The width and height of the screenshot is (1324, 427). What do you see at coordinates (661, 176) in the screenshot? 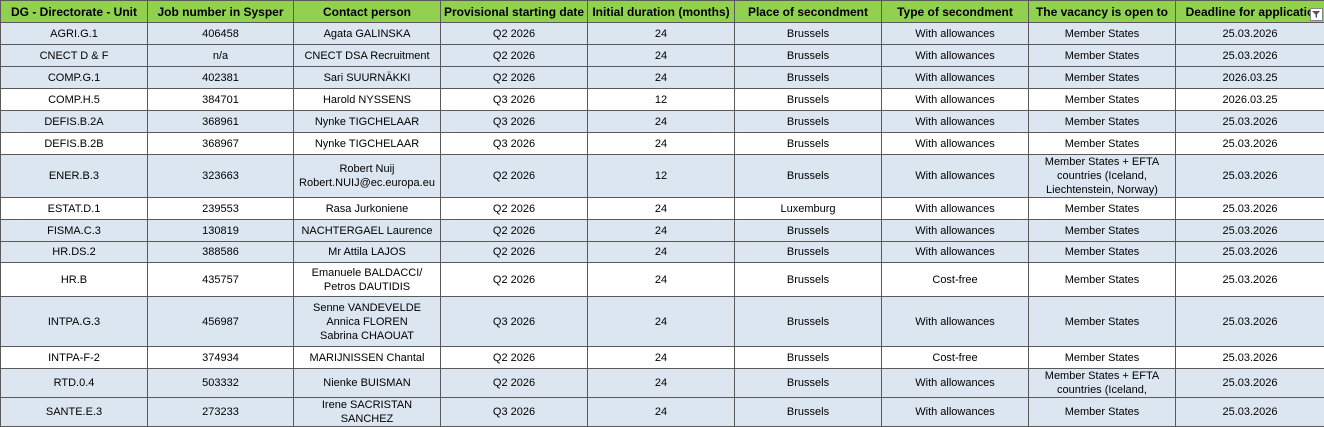
I see `cell: 12` at bounding box center [661, 176].